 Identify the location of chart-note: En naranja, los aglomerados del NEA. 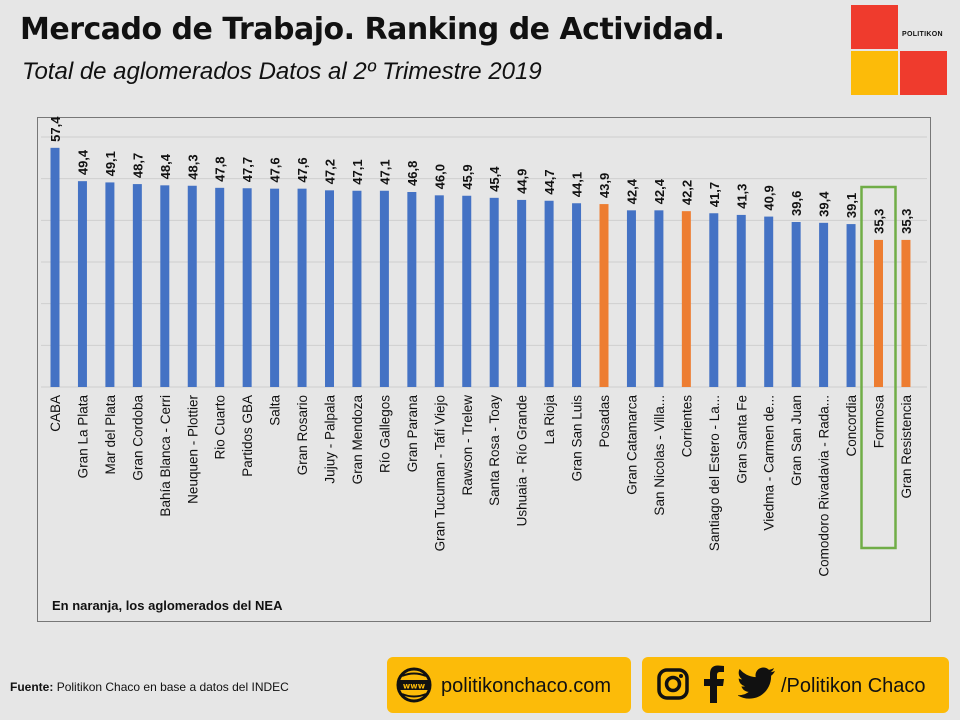
(167, 605).